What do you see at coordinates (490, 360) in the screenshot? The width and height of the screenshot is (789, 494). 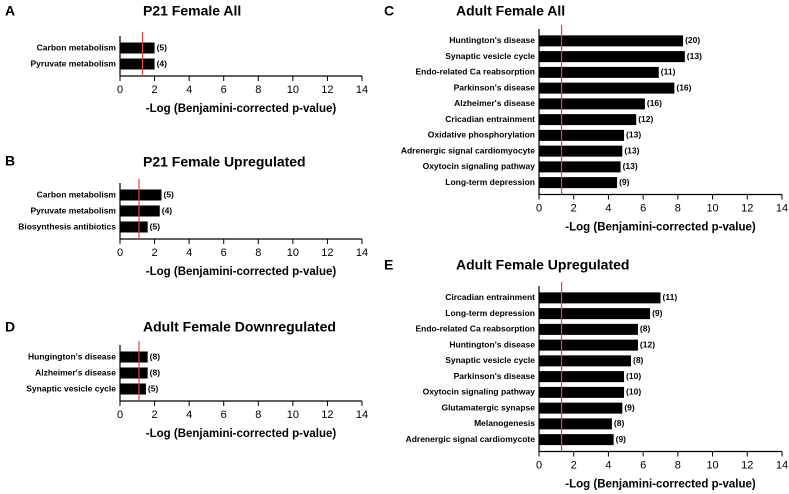 I see `panel-e-category-label: Synaptic vesicle cycle` at bounding box center [490, 360].